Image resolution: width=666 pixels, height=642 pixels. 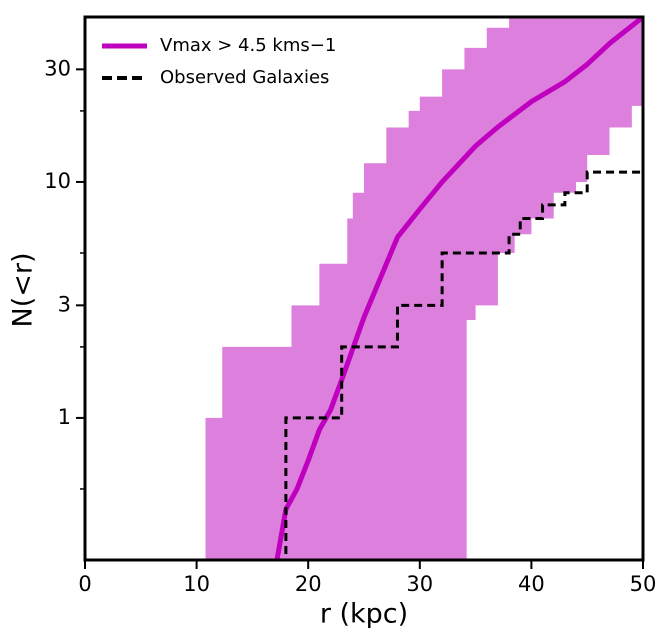 What do you see at coordinates (57, 68) in the screenshot?
I see `y-tick-label: 30` at bounding box center [57, 68].